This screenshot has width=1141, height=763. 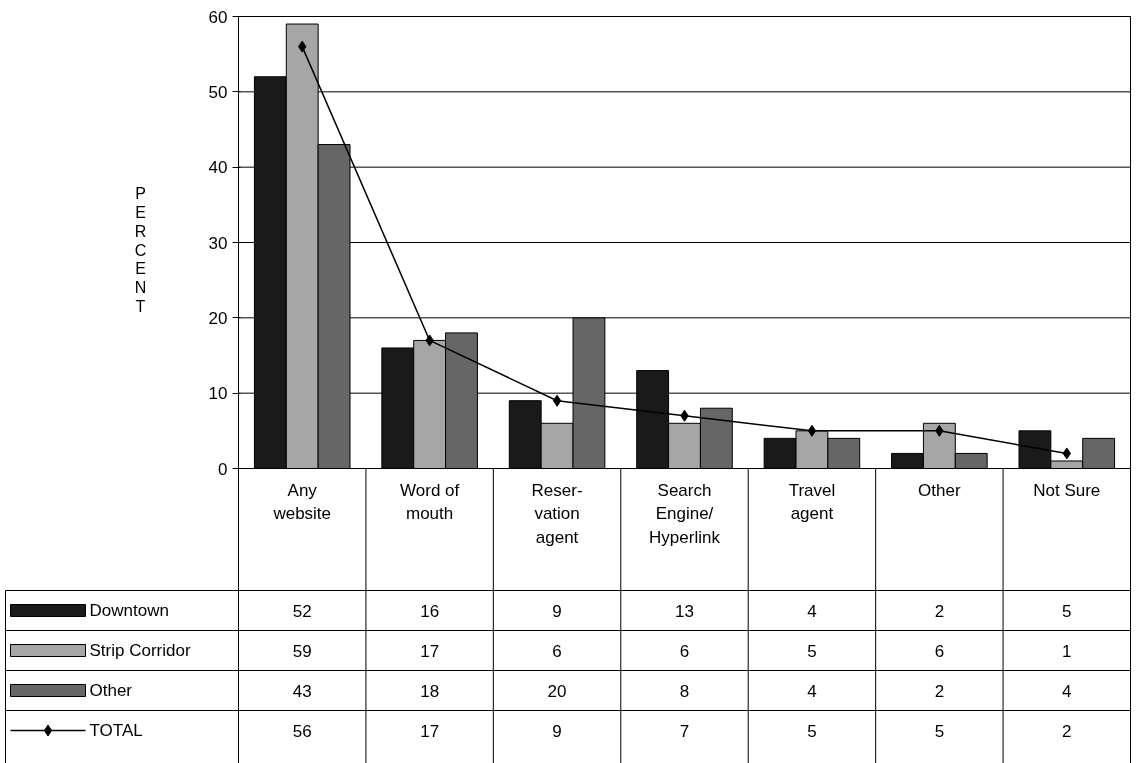 What do you see at coordinates (218, 92) in the screenshot?
I see `y-tick-label: 50` at bounding box center [218, 92].